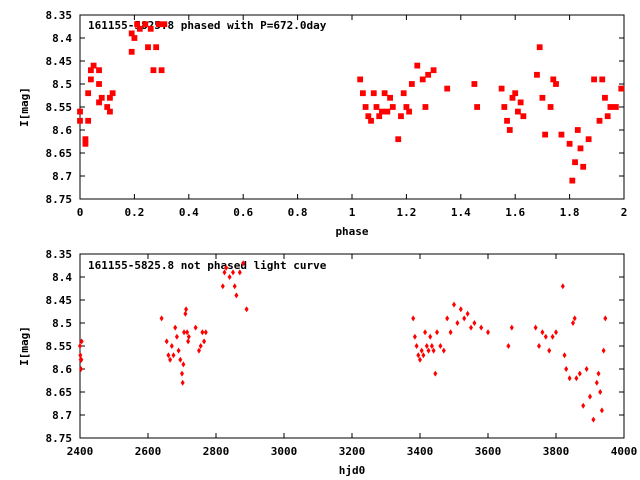 This screenshot has height=480, width=640. What do you see at coordinates (59, 61) in the screenshot?
I see `y-tick-label: 8.45` at bounding box center [59, 61].